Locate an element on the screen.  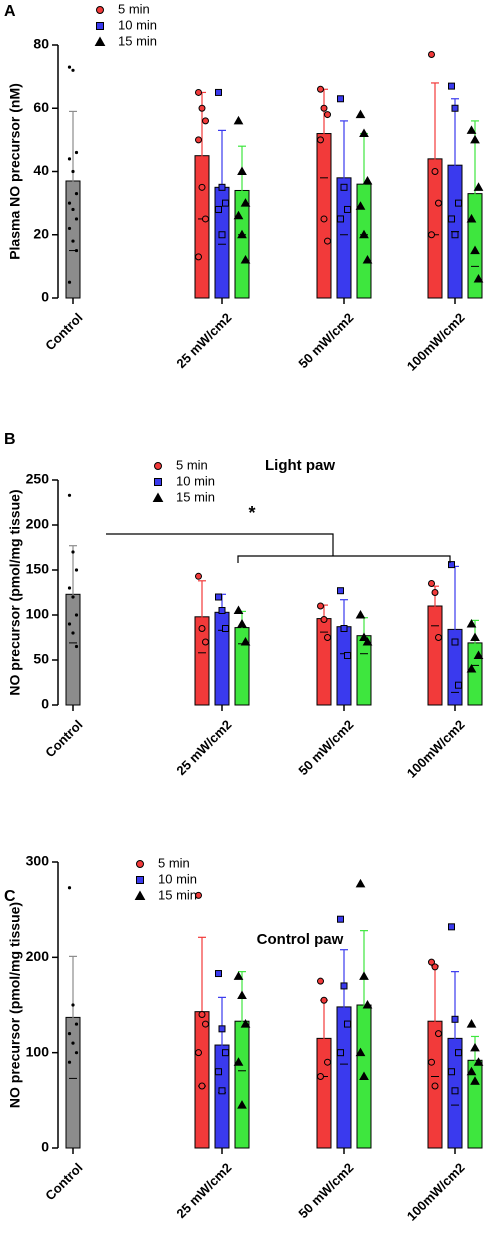
x-tick-label: 50 mW/cm2 is located at coordinates (325, 340).